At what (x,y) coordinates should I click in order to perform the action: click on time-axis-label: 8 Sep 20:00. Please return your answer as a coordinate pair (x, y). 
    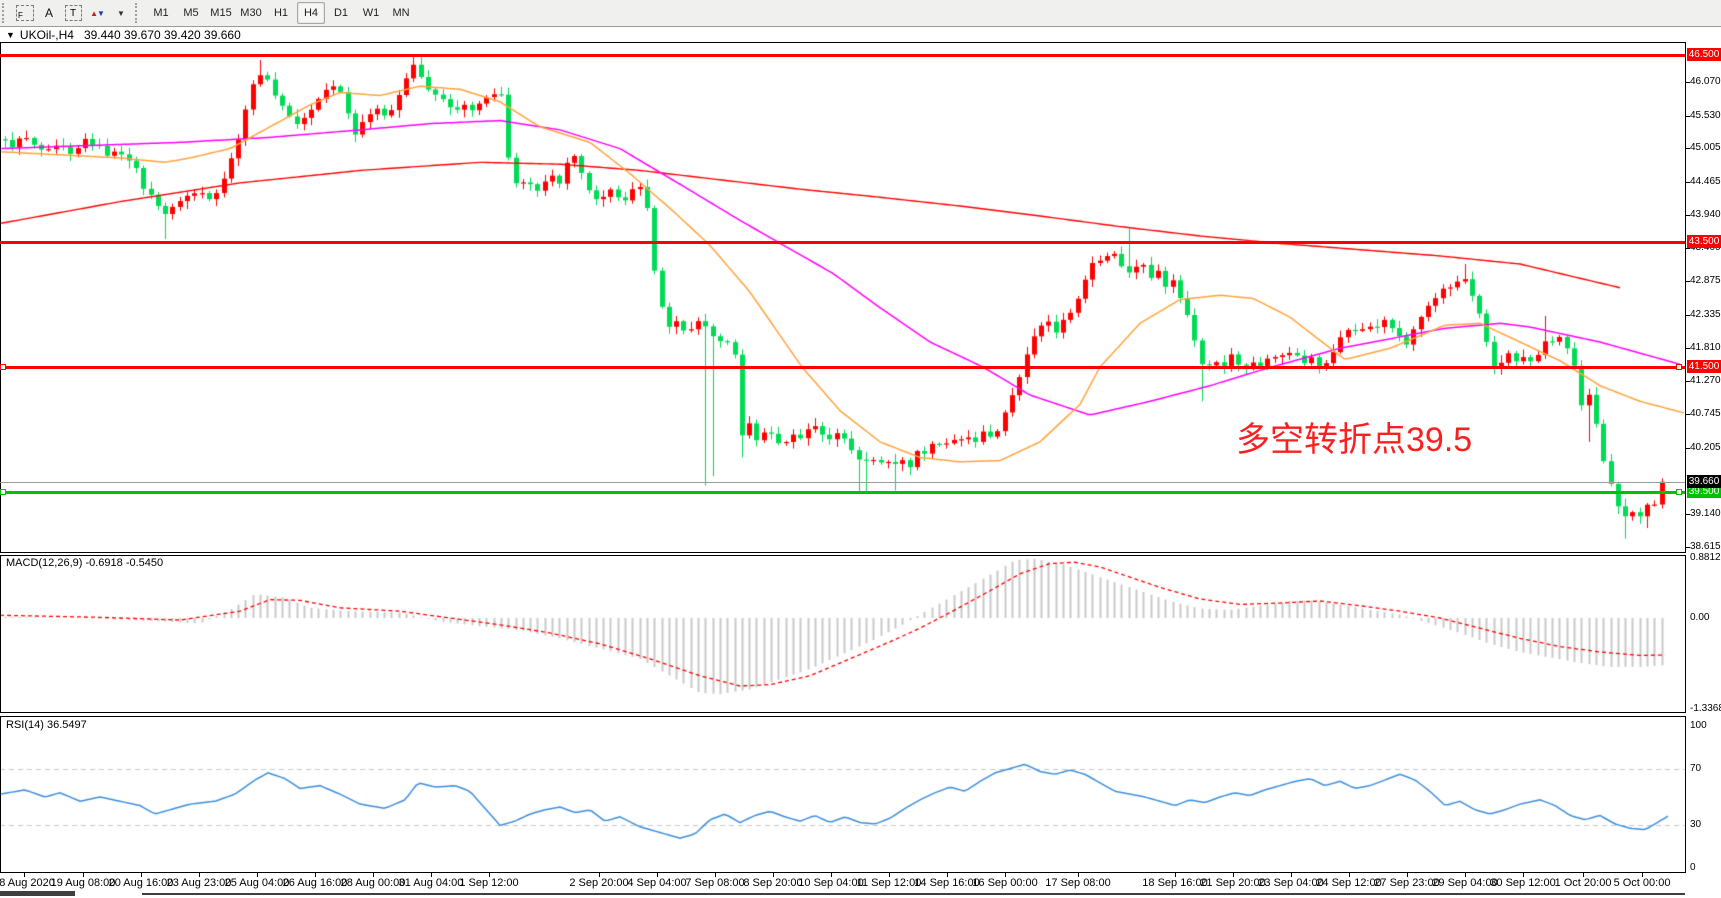
    Looking at the image, I should click on (773, 883).